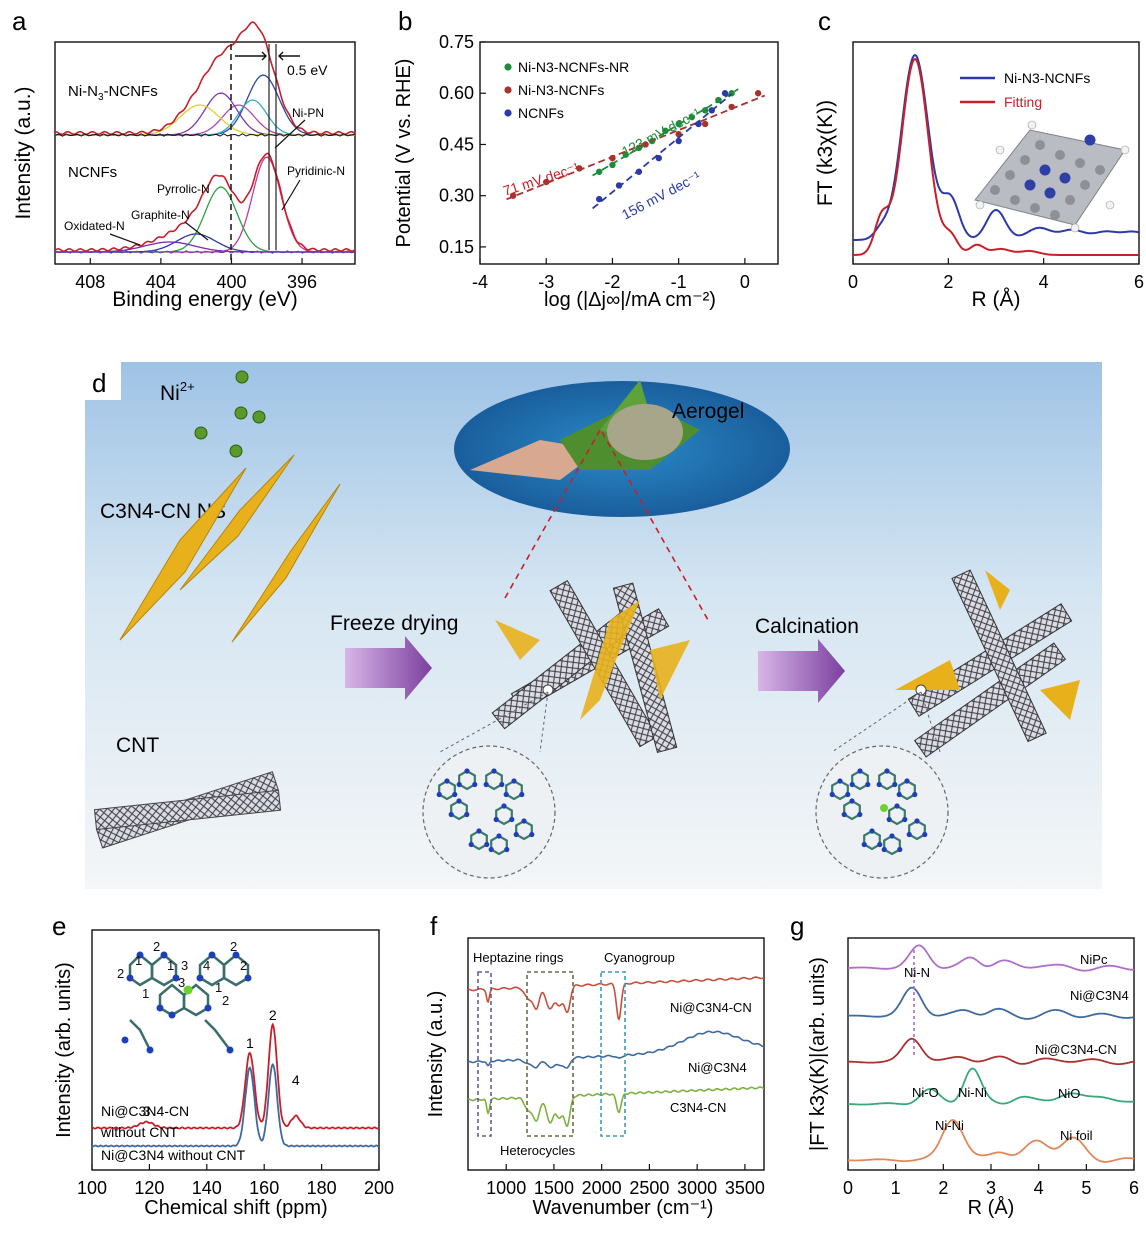 The image size is (1146, 1234). Describe the element at coordinates (546, 282) in the screenshot. I see `panel-b-x-tick-label: -3` at that location.